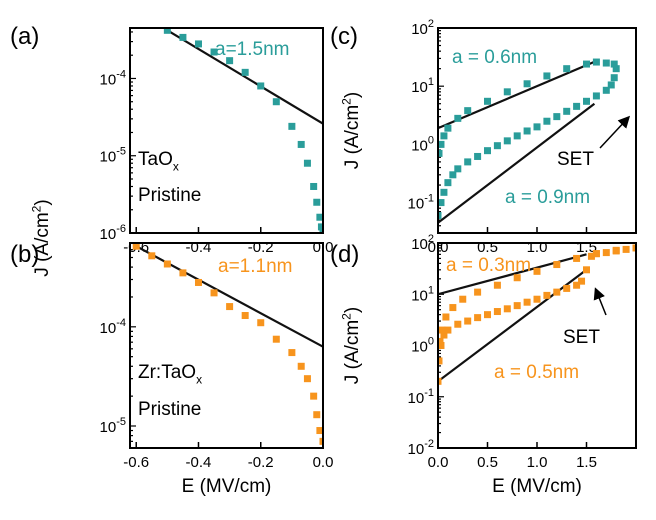 This screenshot has height=520, width=656. Describe the element at coordinates (169, 409) in the screenshot. I see `annotation: Pristine` at that location.